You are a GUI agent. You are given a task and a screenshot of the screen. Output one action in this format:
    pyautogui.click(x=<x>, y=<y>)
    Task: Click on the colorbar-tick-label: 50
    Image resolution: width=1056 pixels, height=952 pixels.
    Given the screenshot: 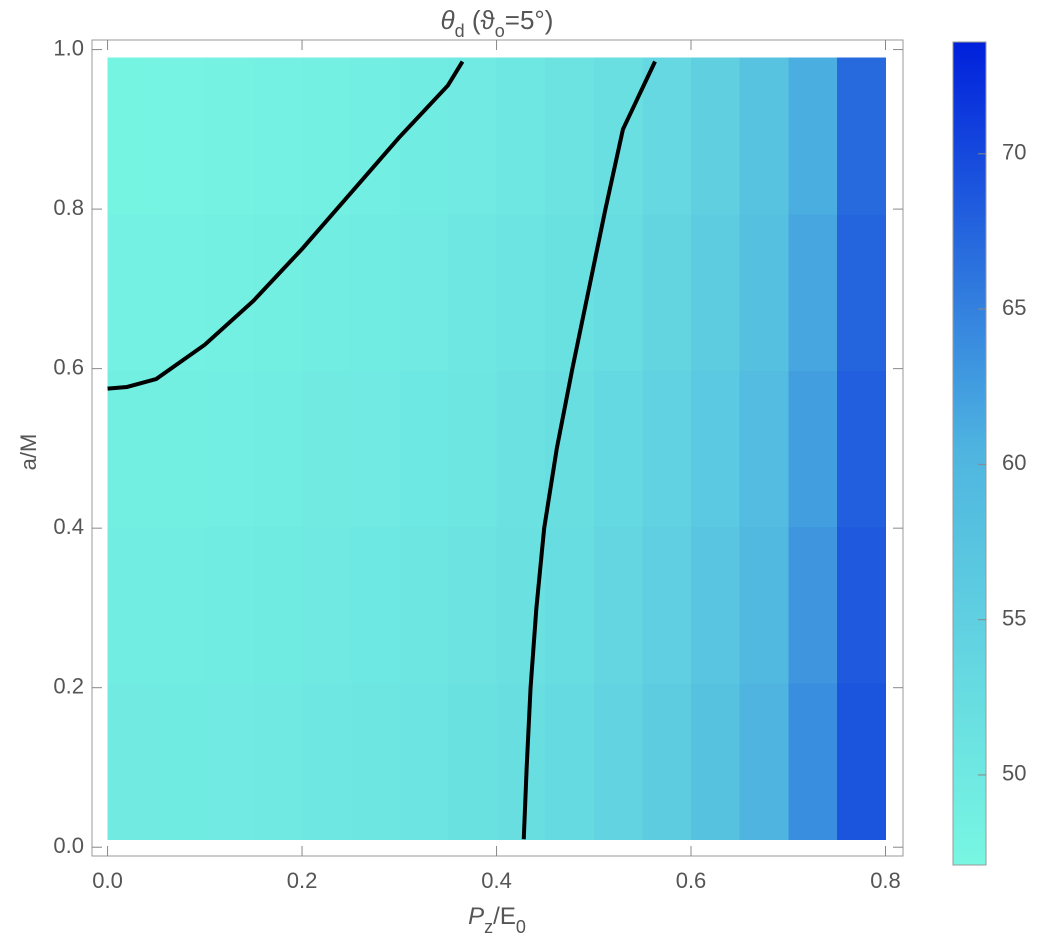 What is the action you would take?
    pyautogui.click(x=1014, y=773)
    